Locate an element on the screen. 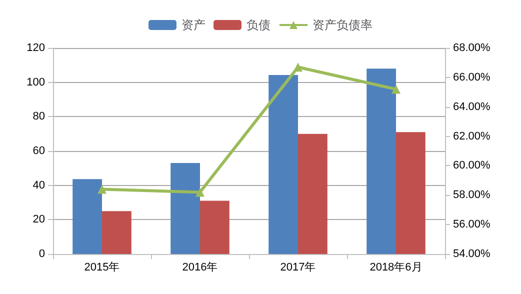  legend-label: 负债 is located at coordinates (258, 25).